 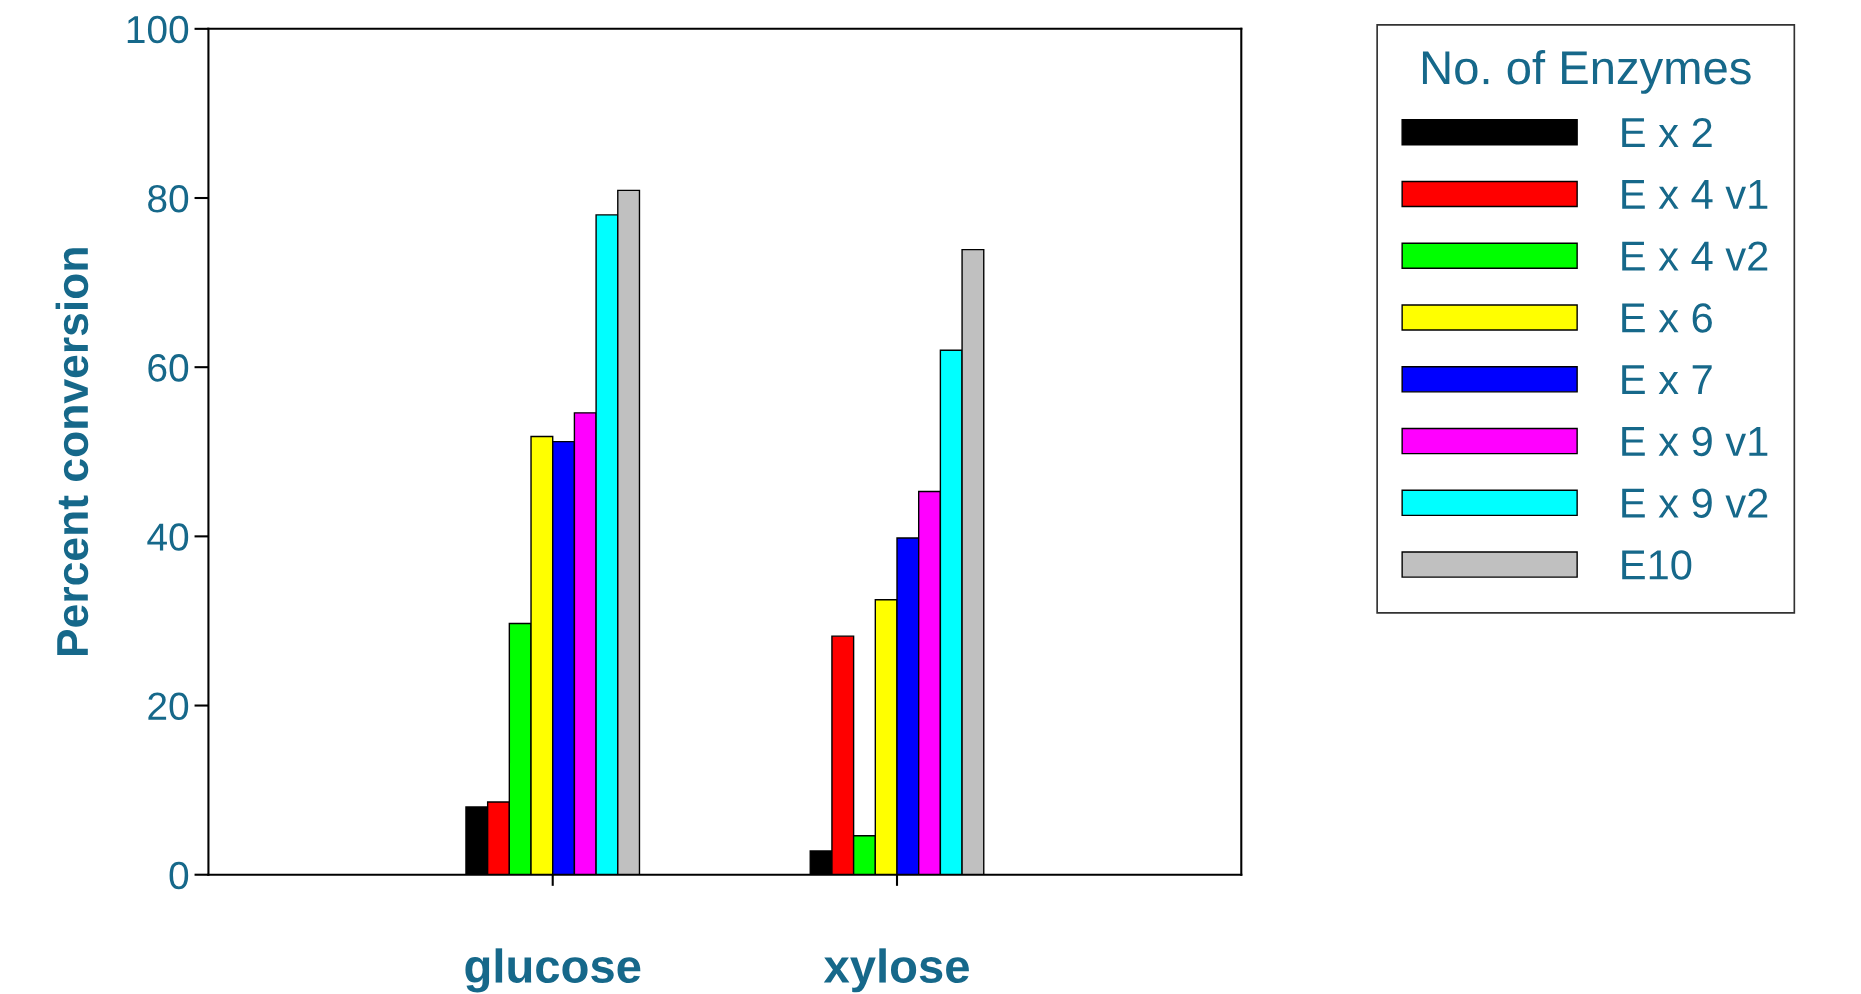 What do you see at coordinates (168, 198) in the screenshot?
I see `y-tick-label: 80` at bounding box center [168, 198].